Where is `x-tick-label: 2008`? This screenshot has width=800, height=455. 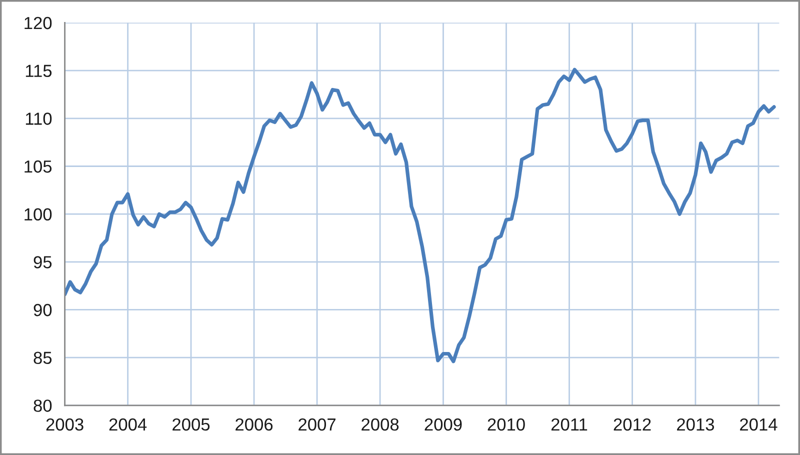 x-tick-label: 2008 is located at coordinates (380, 424).